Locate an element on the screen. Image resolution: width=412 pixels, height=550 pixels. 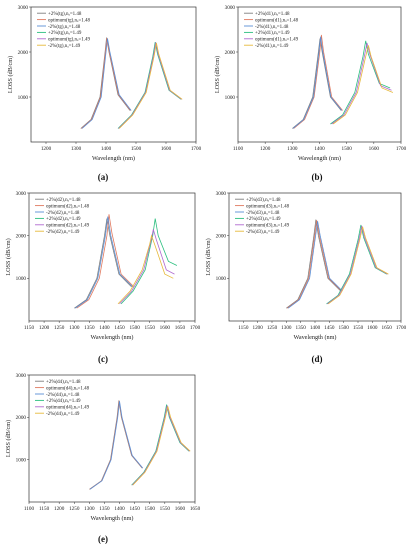
x-tick-label: 1150 is located at coordinates (44, 509).